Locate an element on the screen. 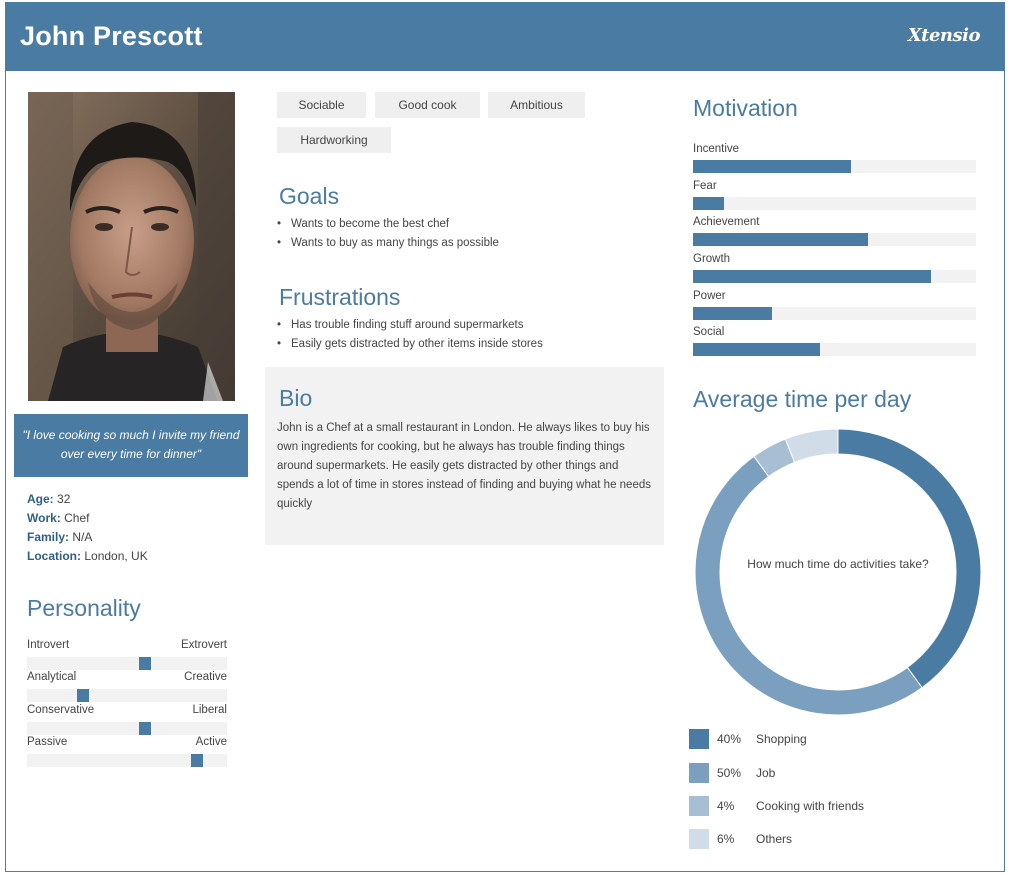 The image size is (1010, 876). slider-left-label: Passive is located at coordinates (47, 742).